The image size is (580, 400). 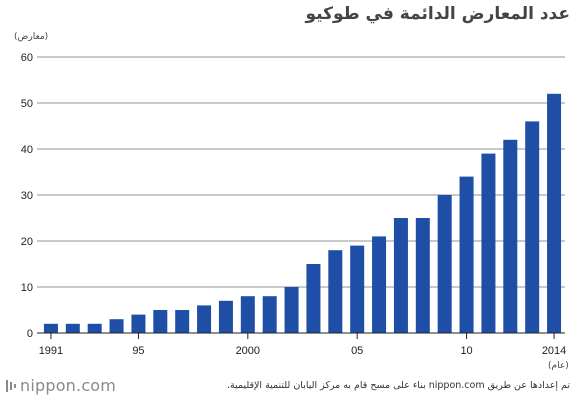 What do you see at coordinates (466, 351) in the screenshot?
I see `x-tick-label: 10` at bounding box center [466, 351].